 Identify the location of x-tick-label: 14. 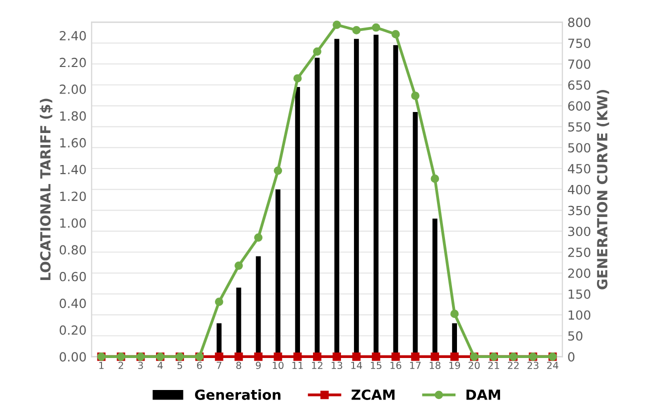
(356, 365).